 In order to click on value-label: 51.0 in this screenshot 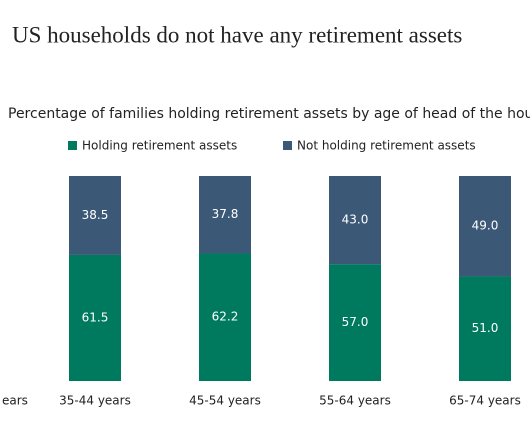, I will do `click(485, 328)`.